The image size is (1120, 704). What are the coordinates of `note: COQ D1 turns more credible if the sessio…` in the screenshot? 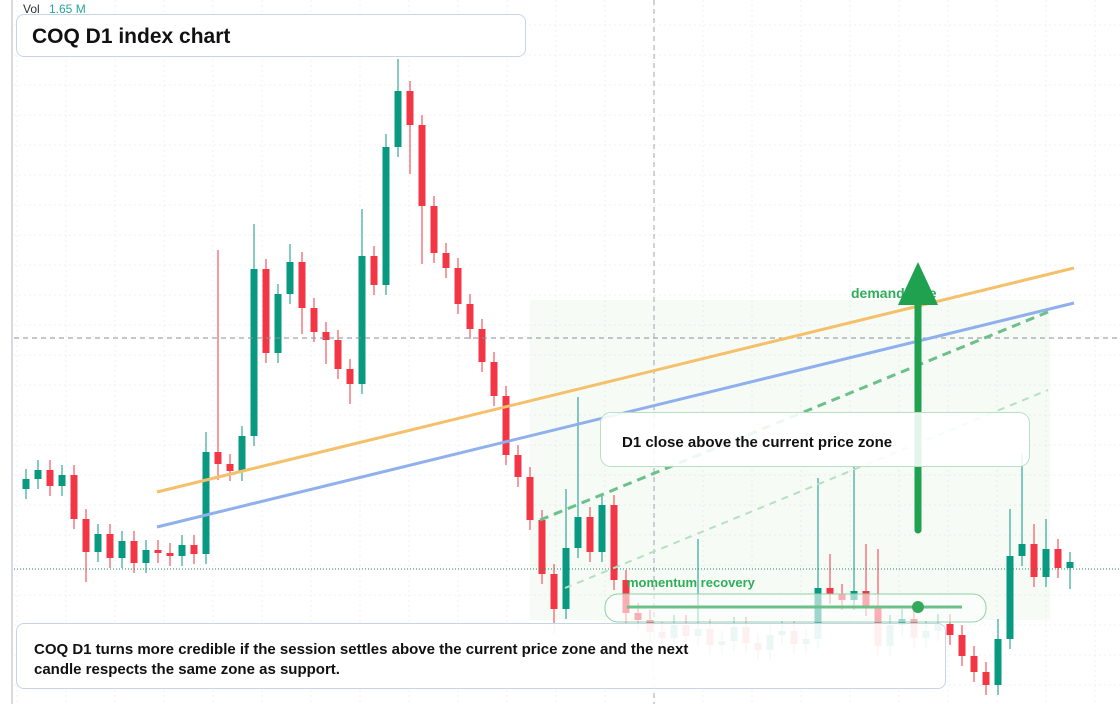 It's located at (481, 656).